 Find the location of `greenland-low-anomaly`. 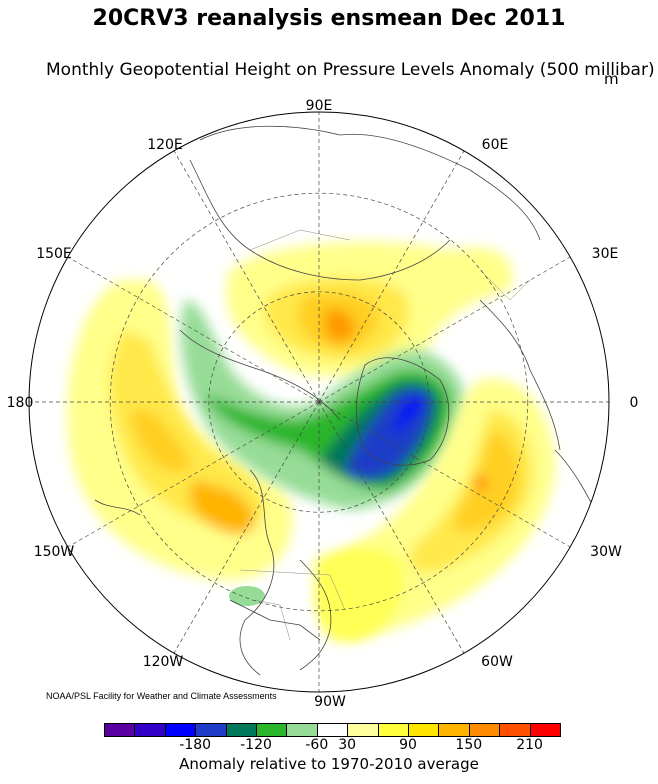

greenland-low-anomaly is located at coordinates (324, 405).